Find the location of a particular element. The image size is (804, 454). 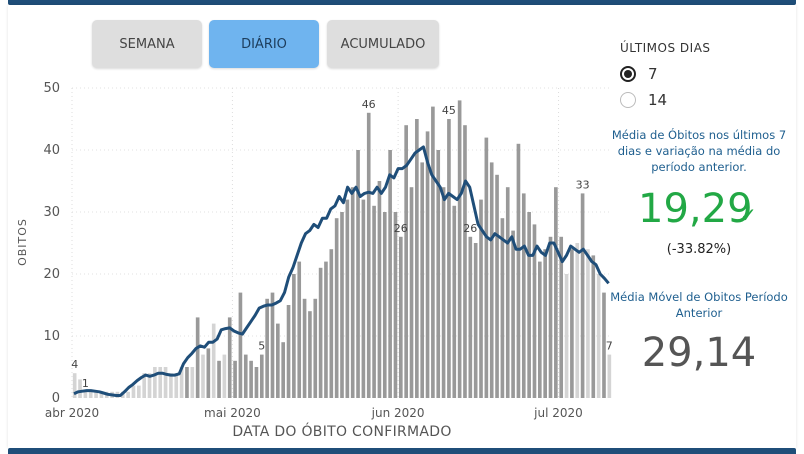

top-frame-bar is located at coordinates (402, 2).